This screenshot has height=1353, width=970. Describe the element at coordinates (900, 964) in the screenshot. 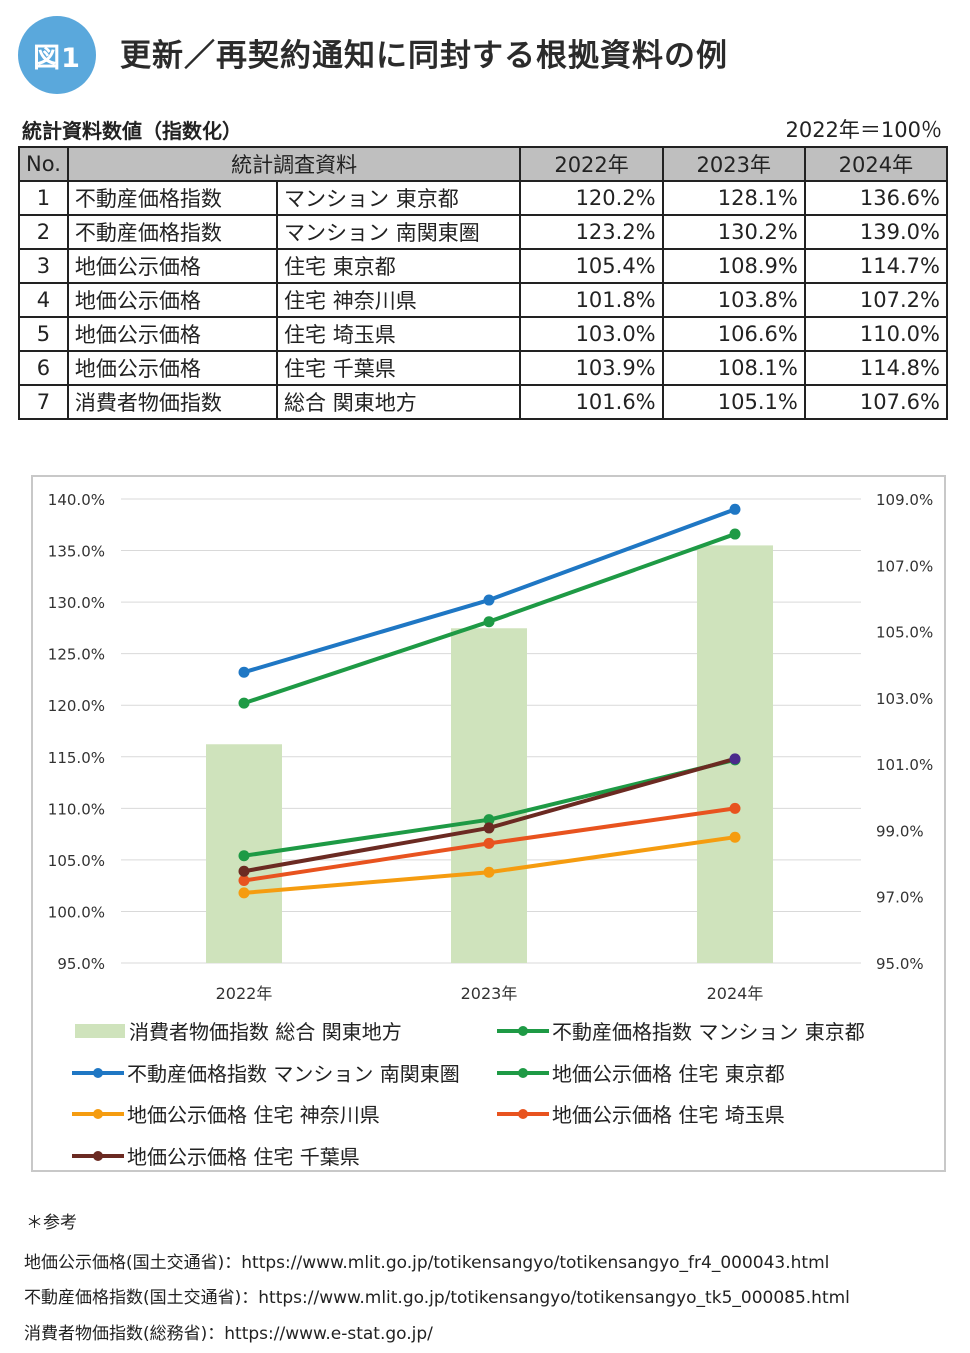

I see `y-right-tick-label: 95.0%` at that location.